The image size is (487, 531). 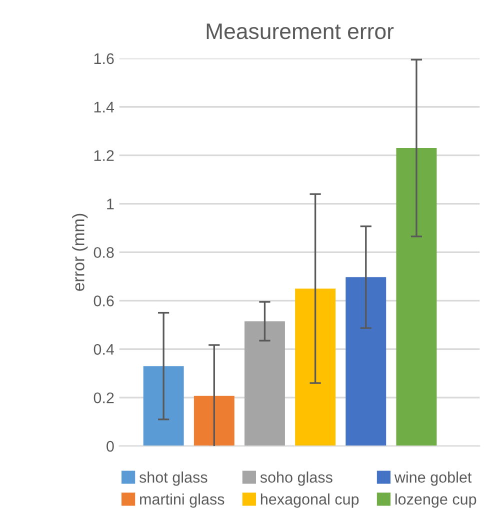 What do you see at coordinates (80, 252) in the screenshot?
I see `y-axis-title: error (mm)` at bounding box center [80, 252].